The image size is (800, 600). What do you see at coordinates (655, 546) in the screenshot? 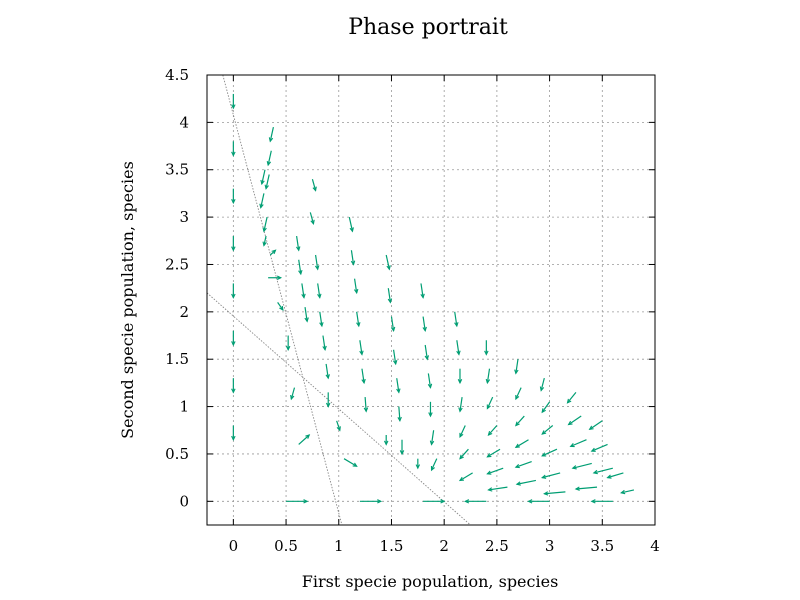
I see `x-tick-label: 4` at bounding box center [655, 546].